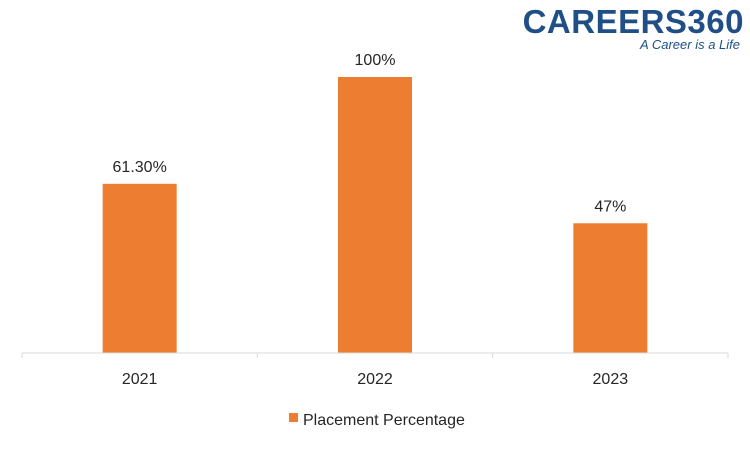 The height and width of the screenshot is (450, 750). I want to click on bar-2023, so click(610, 288).